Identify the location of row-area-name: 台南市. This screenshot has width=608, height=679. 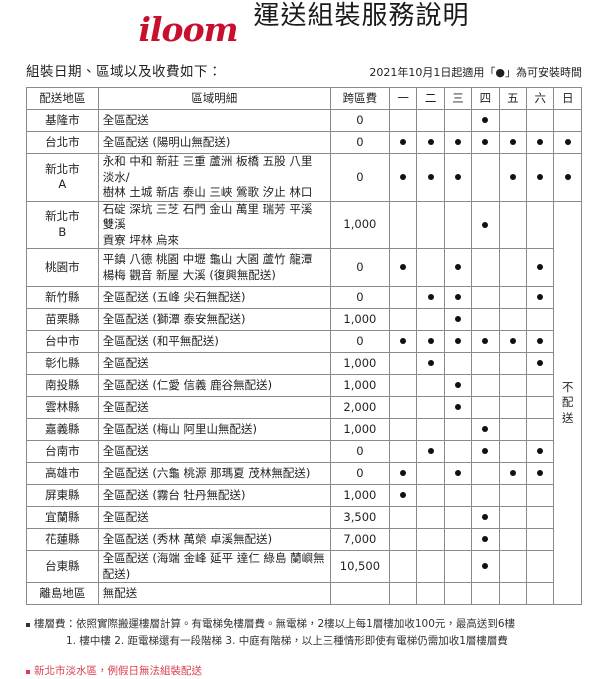
(62, 452).